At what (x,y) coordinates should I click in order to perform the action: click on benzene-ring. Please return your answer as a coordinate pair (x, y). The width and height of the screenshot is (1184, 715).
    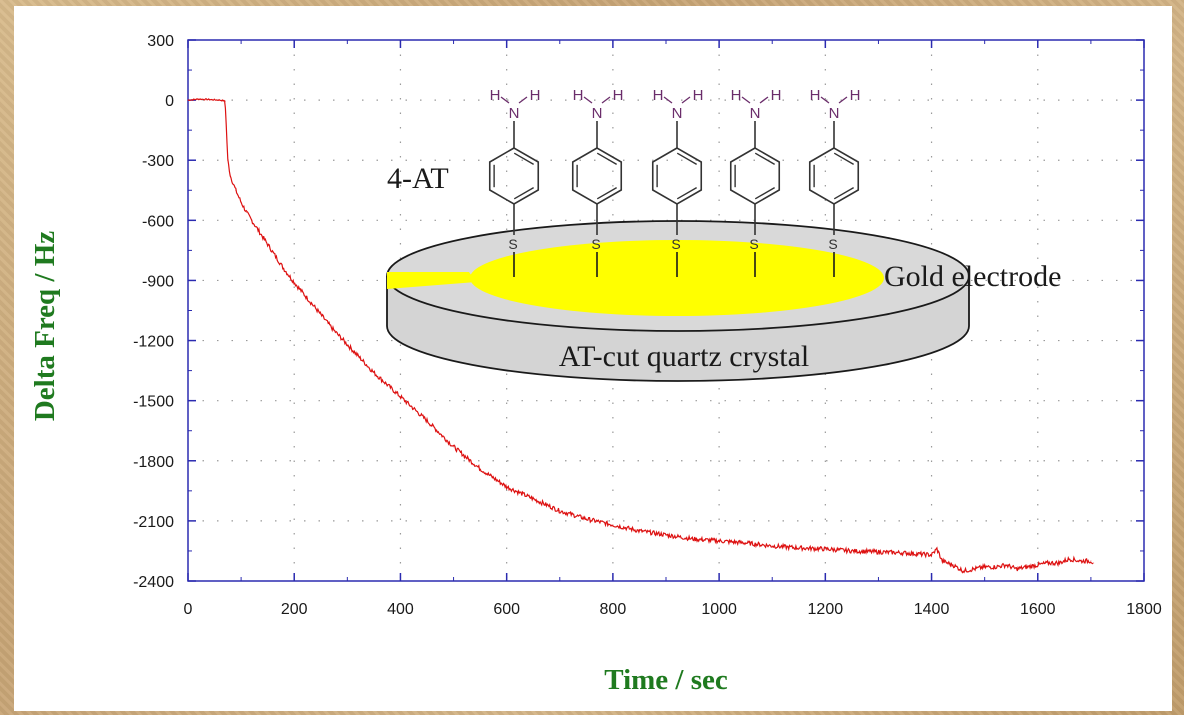
    Looking at the image, I should click on (755, 176).